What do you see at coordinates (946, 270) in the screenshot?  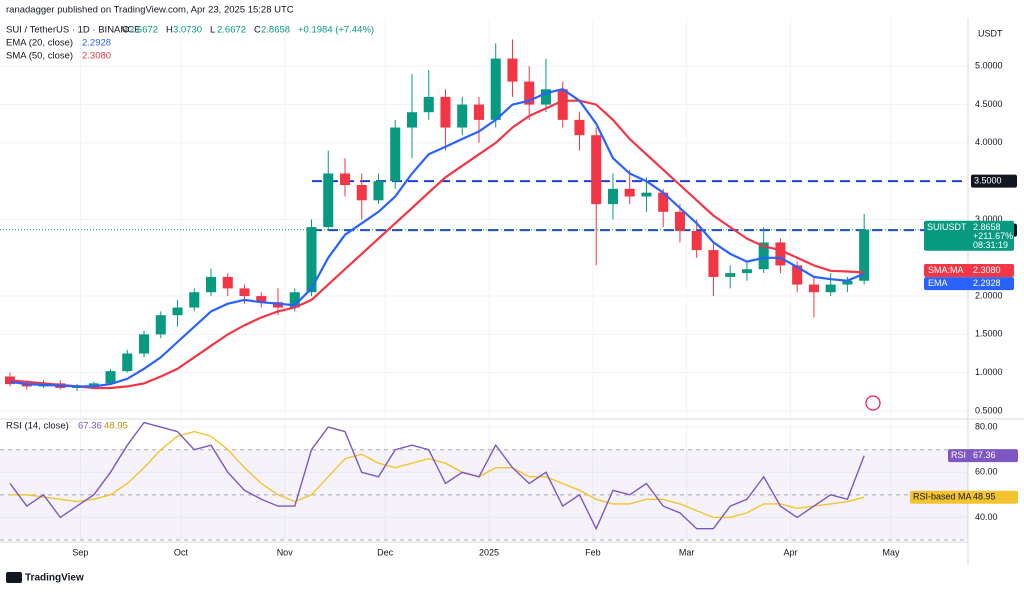 I see `indicator-tag-name: SMA:MA` at bounding box center [946, 270].